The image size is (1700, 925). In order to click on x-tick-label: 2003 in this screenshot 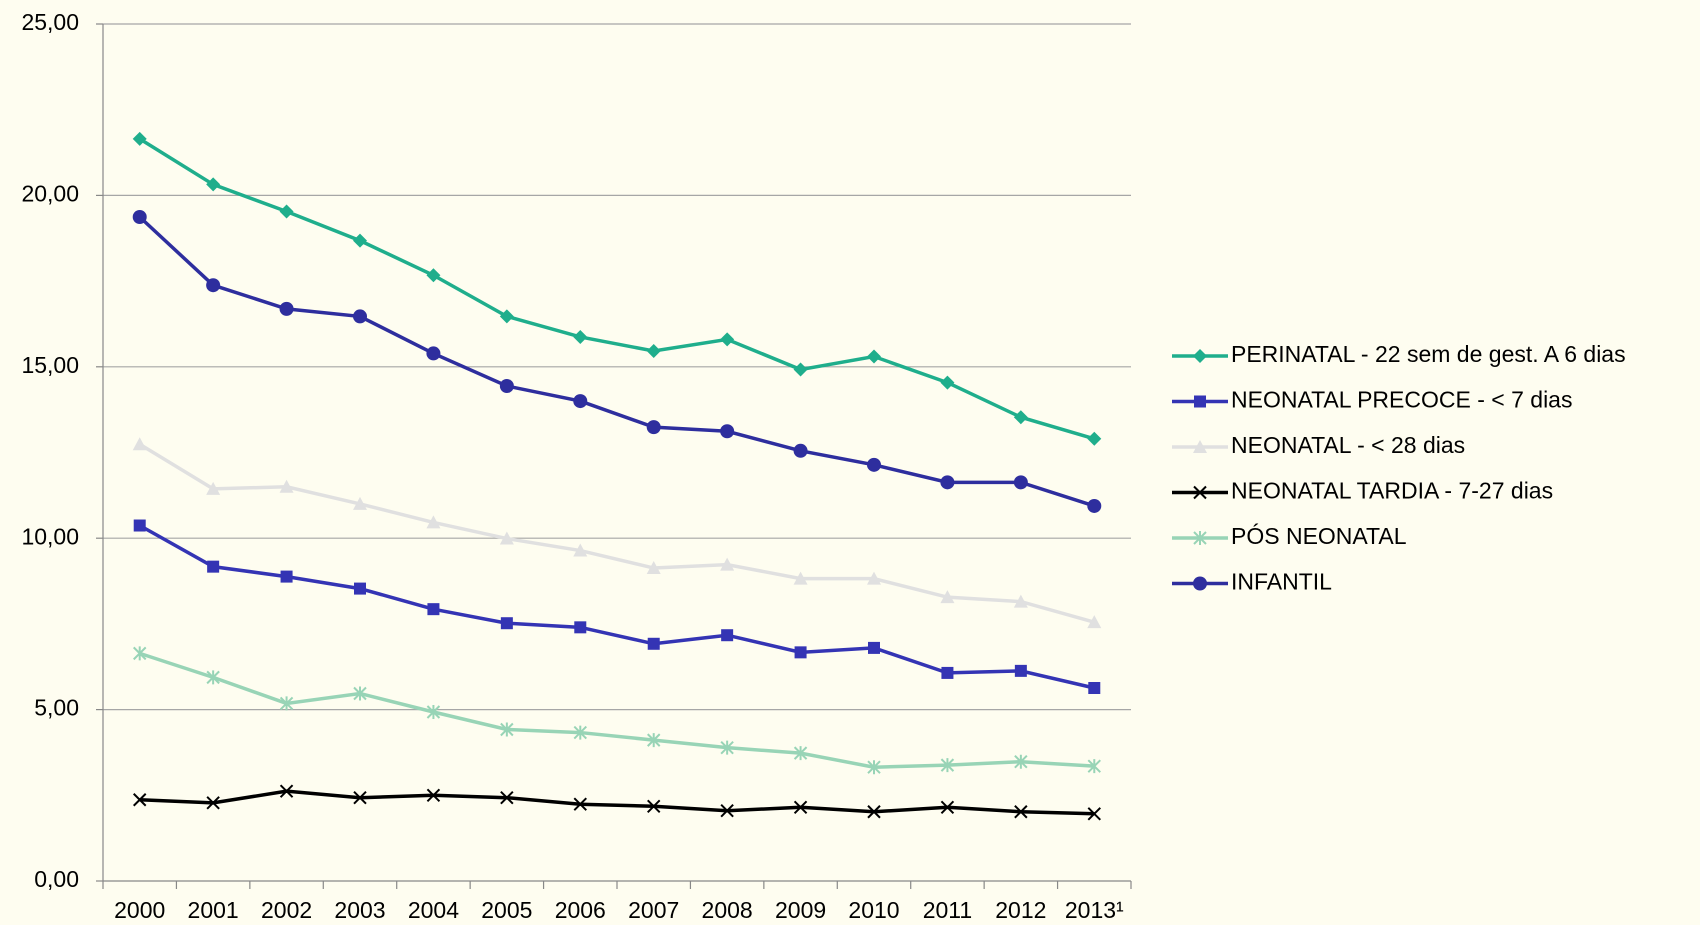, I will do `click(359, 910)`.